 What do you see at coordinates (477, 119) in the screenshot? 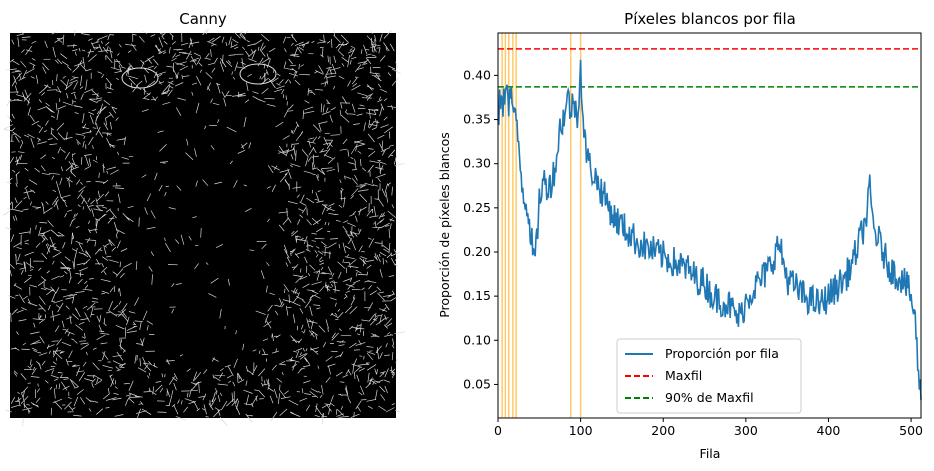
I see `y-tick-label-6: 0.35` at bounding box center [477, 119].